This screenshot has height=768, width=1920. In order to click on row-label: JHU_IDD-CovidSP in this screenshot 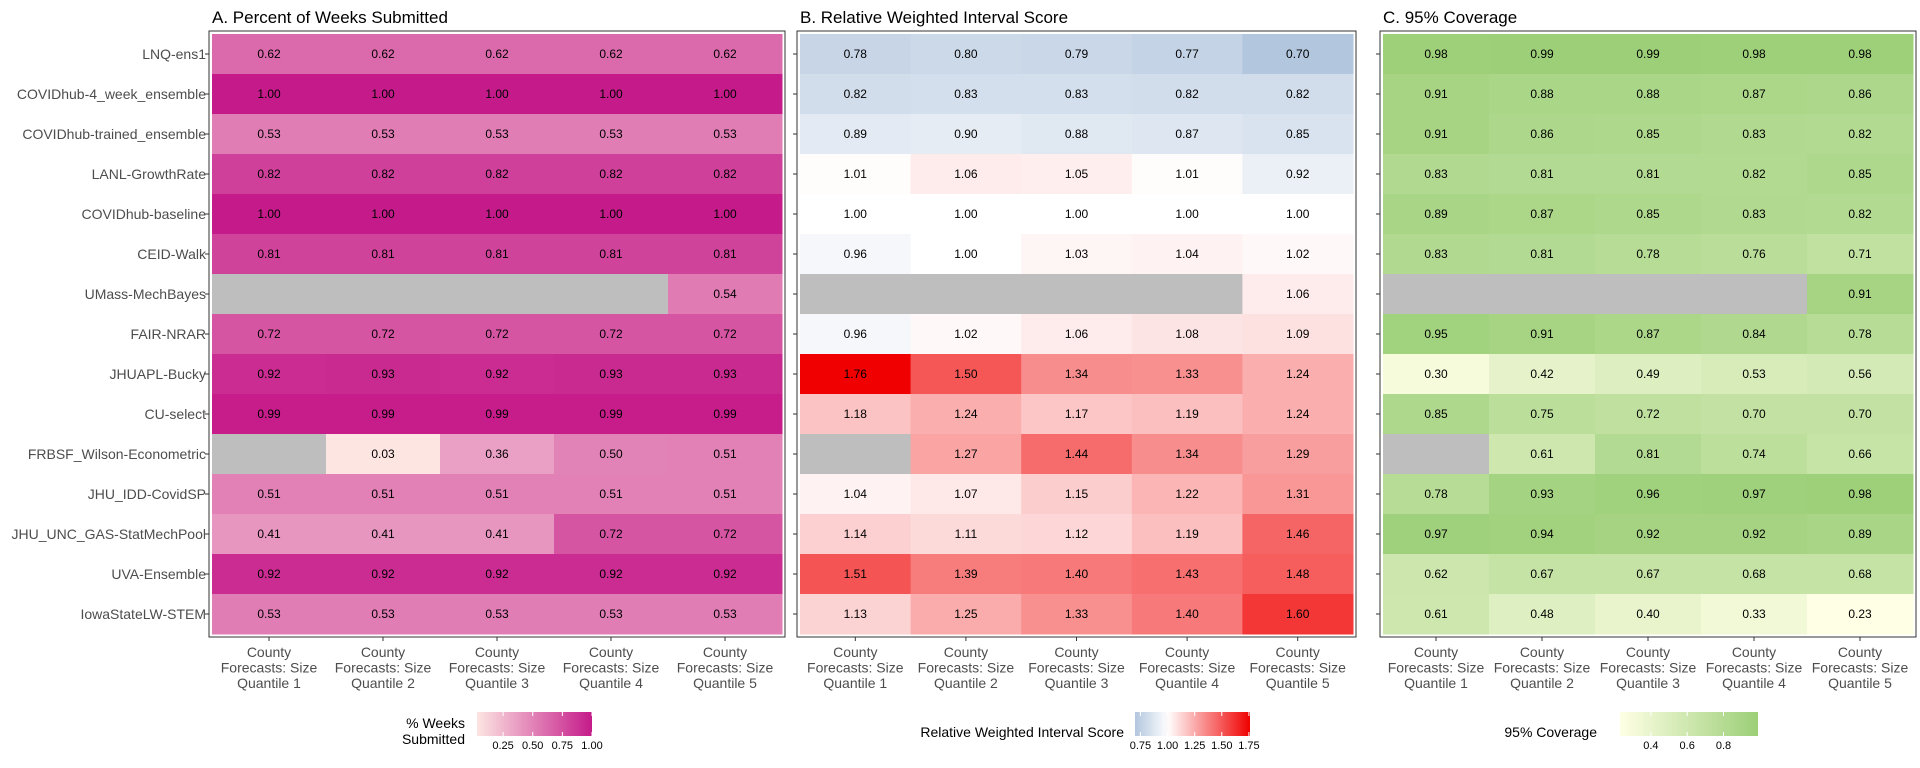, I will do `click(147, 494)`.